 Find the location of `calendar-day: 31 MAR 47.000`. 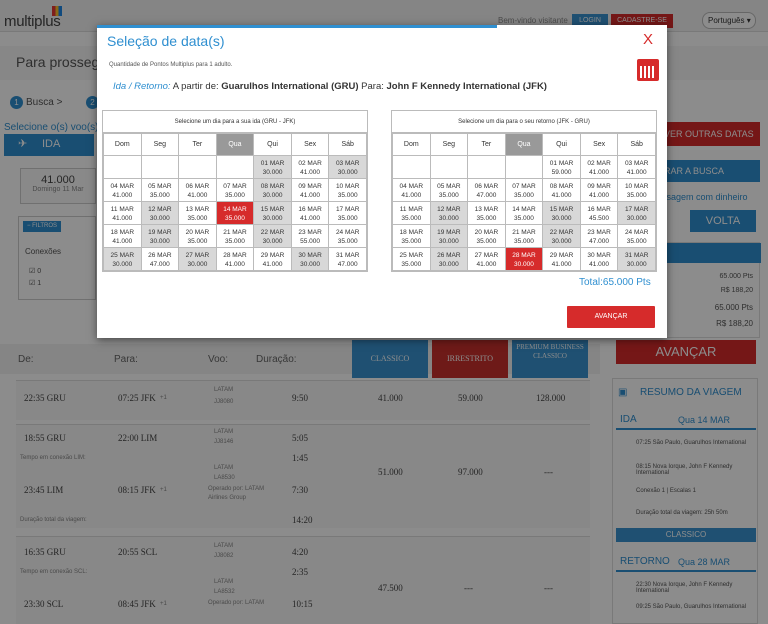

calendar-day: 31 MAR 47.000 is located at coordinates (347, 259).